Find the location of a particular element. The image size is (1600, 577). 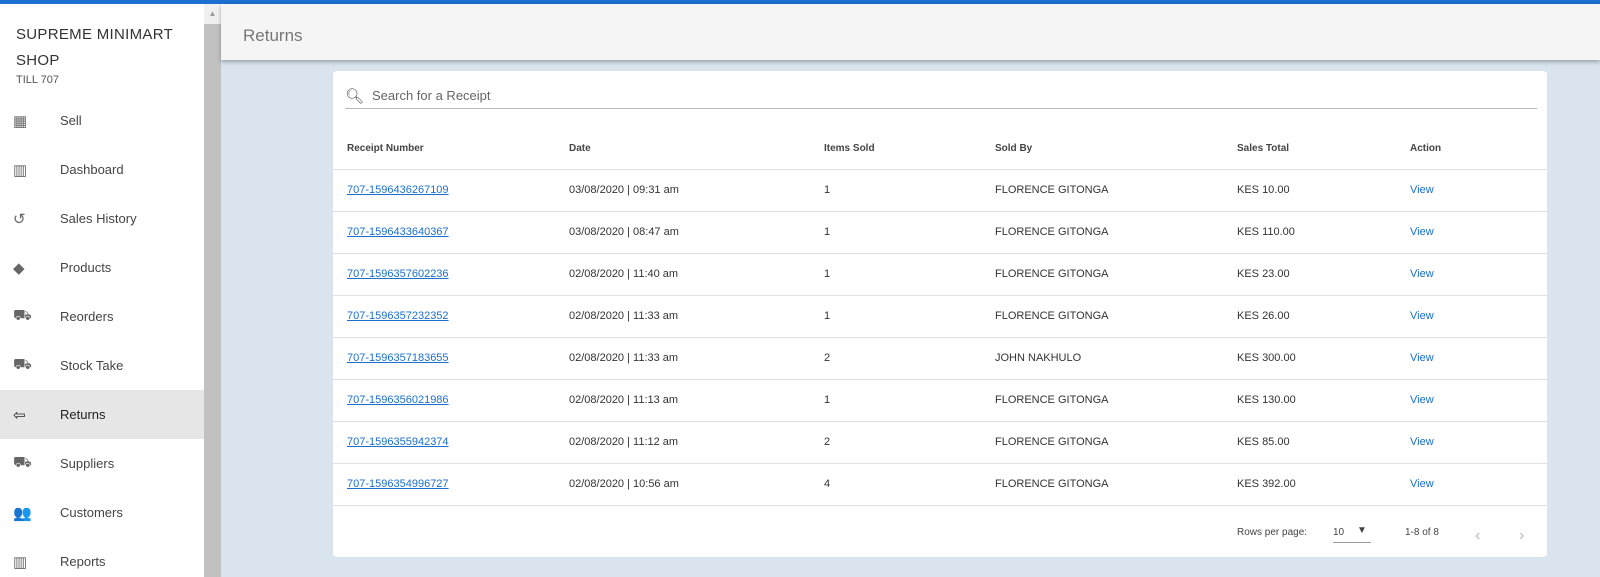

bar-chart-icon: ▥ is located at coordinates (20, 170).